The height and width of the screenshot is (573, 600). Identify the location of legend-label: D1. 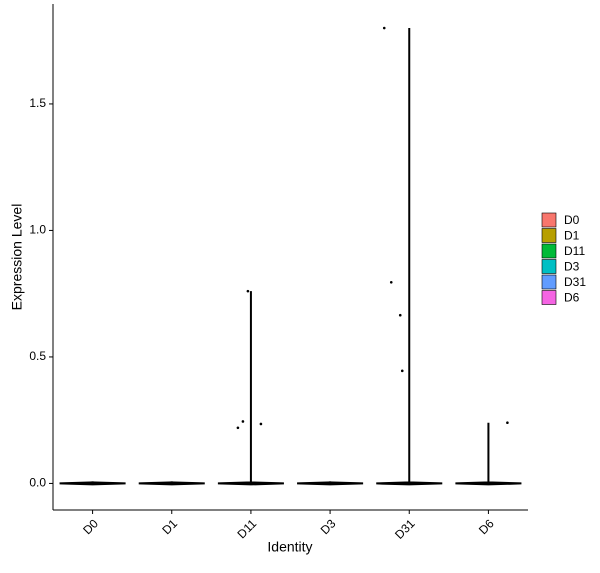
(572, 236).